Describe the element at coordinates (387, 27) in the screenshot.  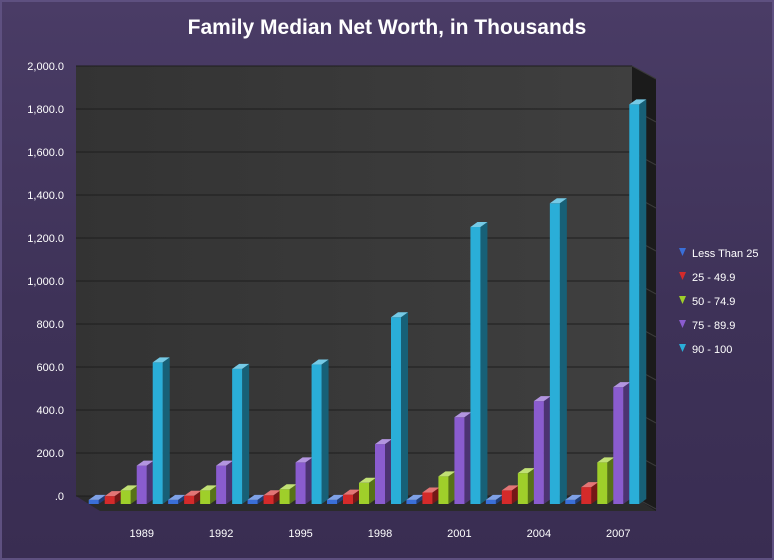
I see `chart-title: Family Median Net Worth, in Thousands` at that location.